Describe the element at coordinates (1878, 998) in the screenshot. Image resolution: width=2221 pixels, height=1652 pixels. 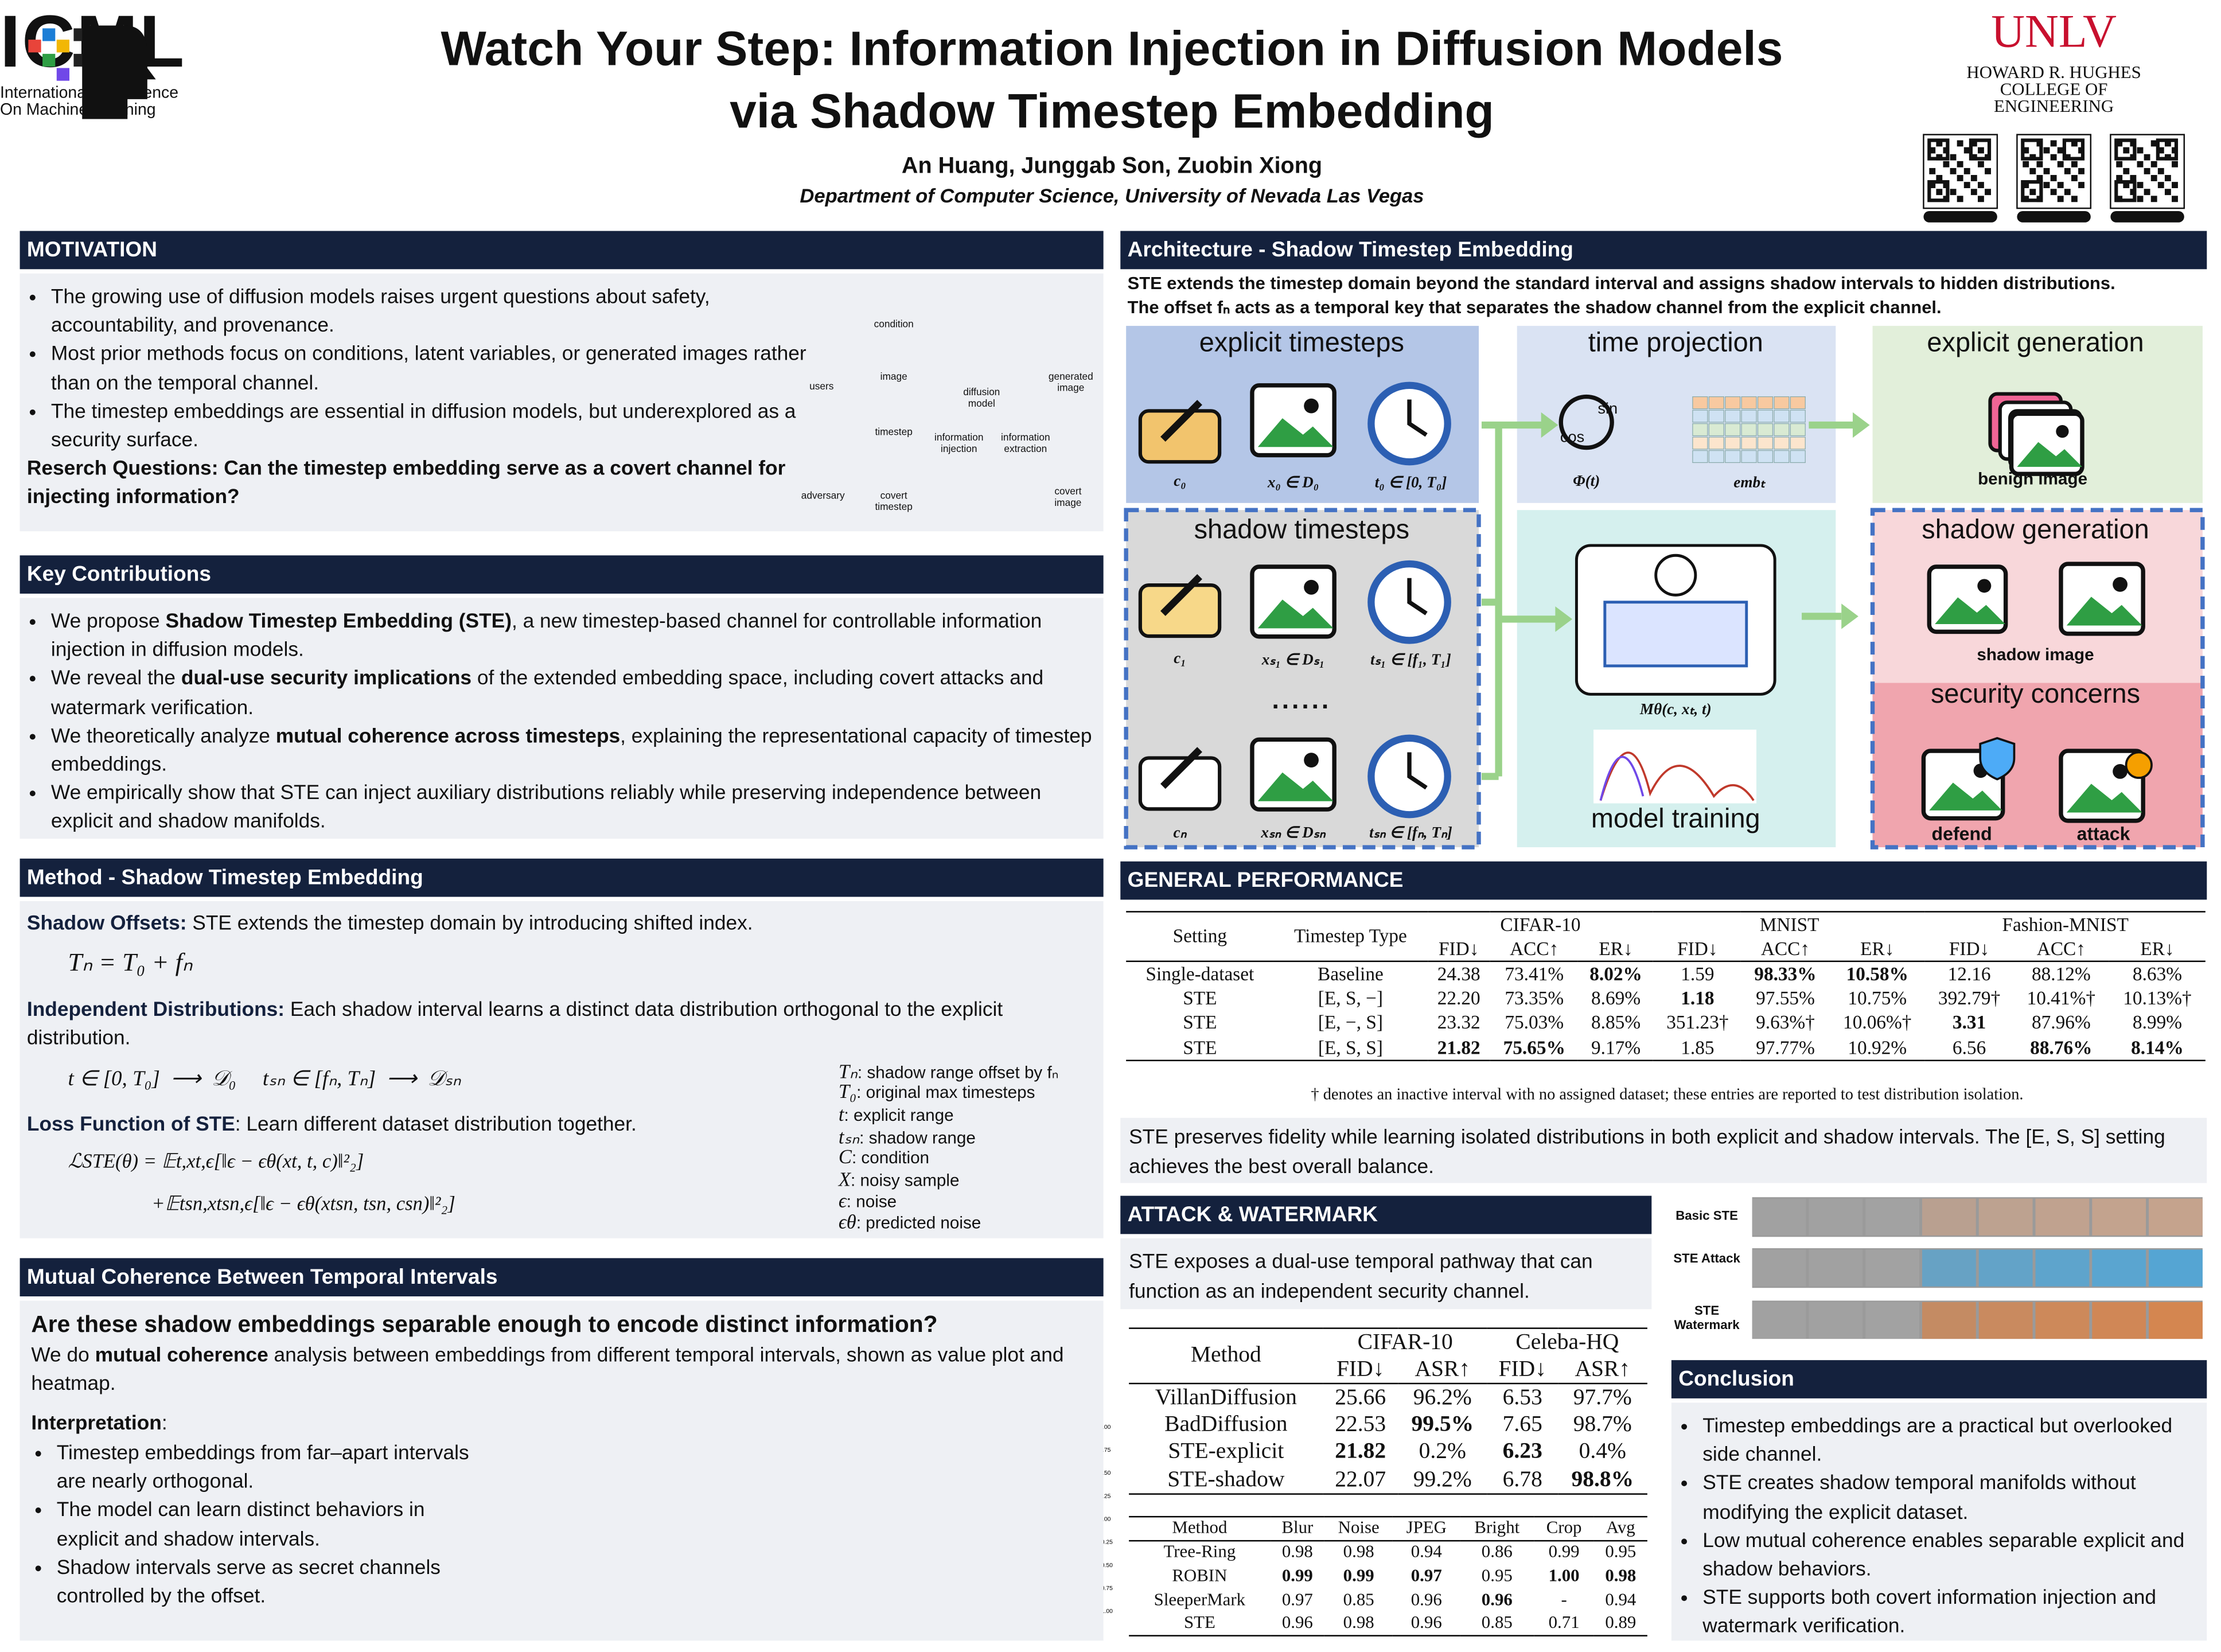
I see `table-cell: 10.75%` at that location.